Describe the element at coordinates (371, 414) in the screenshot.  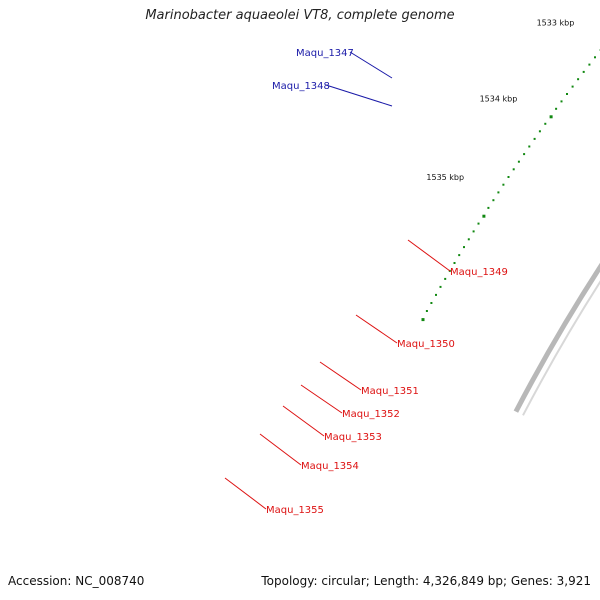
I see `gene-label-maqu-1352: Maqu_1352` at that location.